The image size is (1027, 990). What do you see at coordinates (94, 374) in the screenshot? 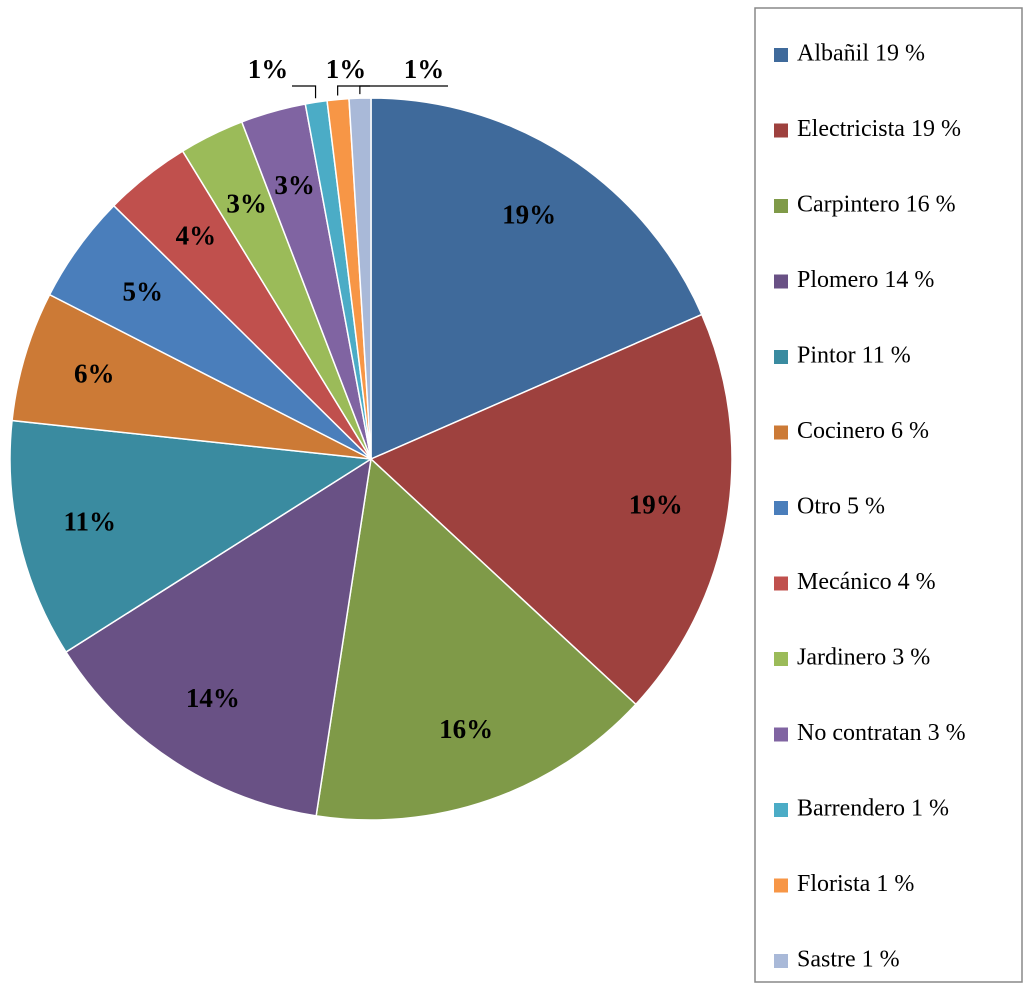
I see `data-label: 6%` at bounding box center [94, 374].